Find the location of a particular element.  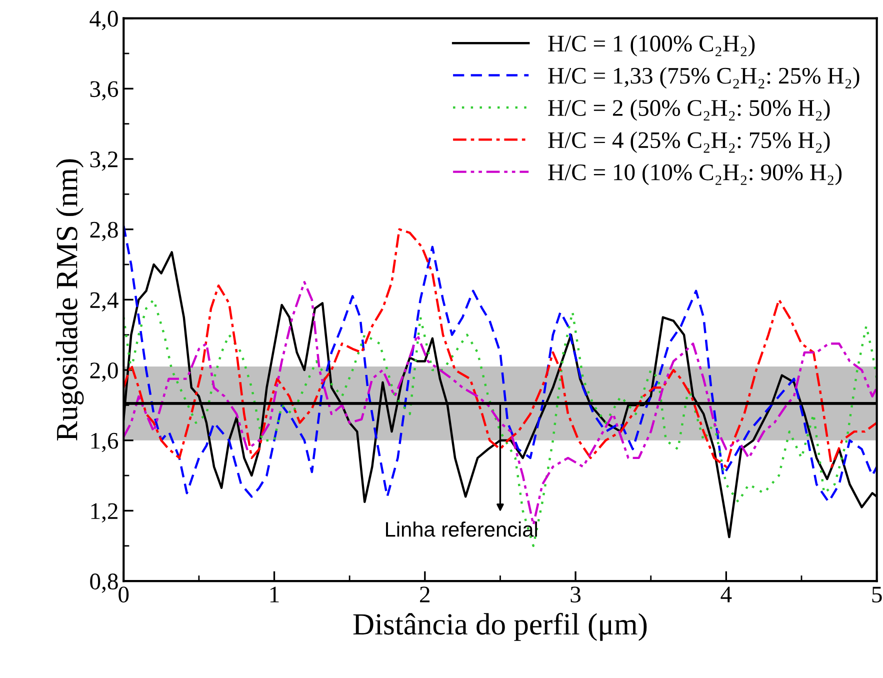

y-tick-label: 1,6 is located at coordinates (104, 442).